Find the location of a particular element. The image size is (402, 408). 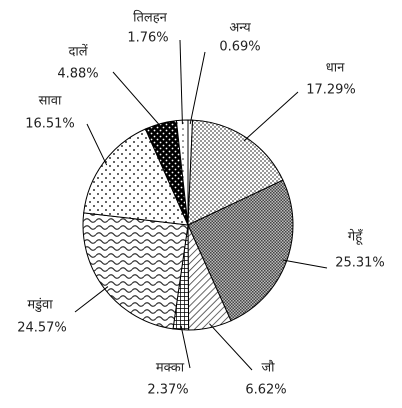

value-label: 0.69% is located at coordinates (239, 47).